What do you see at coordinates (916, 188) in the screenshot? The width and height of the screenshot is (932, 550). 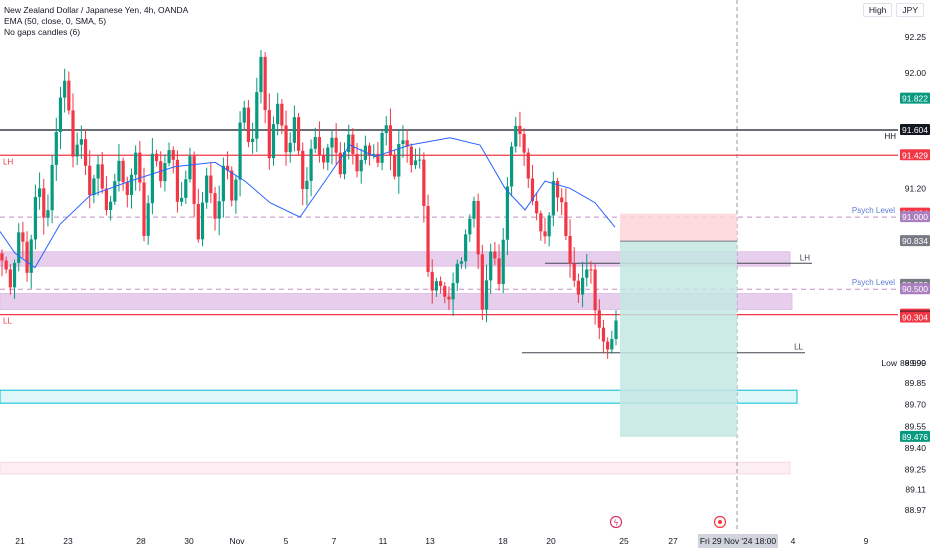 I see `price-tick-label: 91.20` at bounding box center [916, 188].